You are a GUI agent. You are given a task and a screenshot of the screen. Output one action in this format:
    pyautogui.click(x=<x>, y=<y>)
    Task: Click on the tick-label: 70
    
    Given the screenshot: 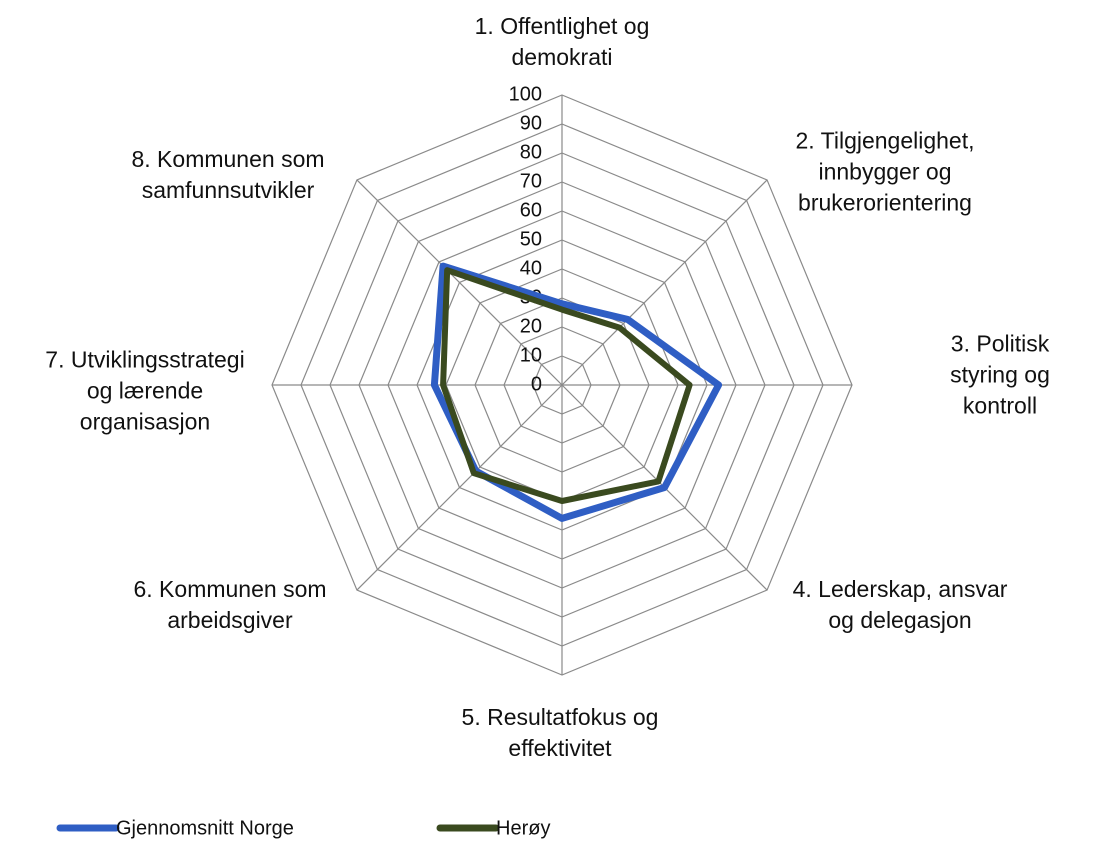 What is the action you would take?
    pyautogui.click(x=531, y=181)
    